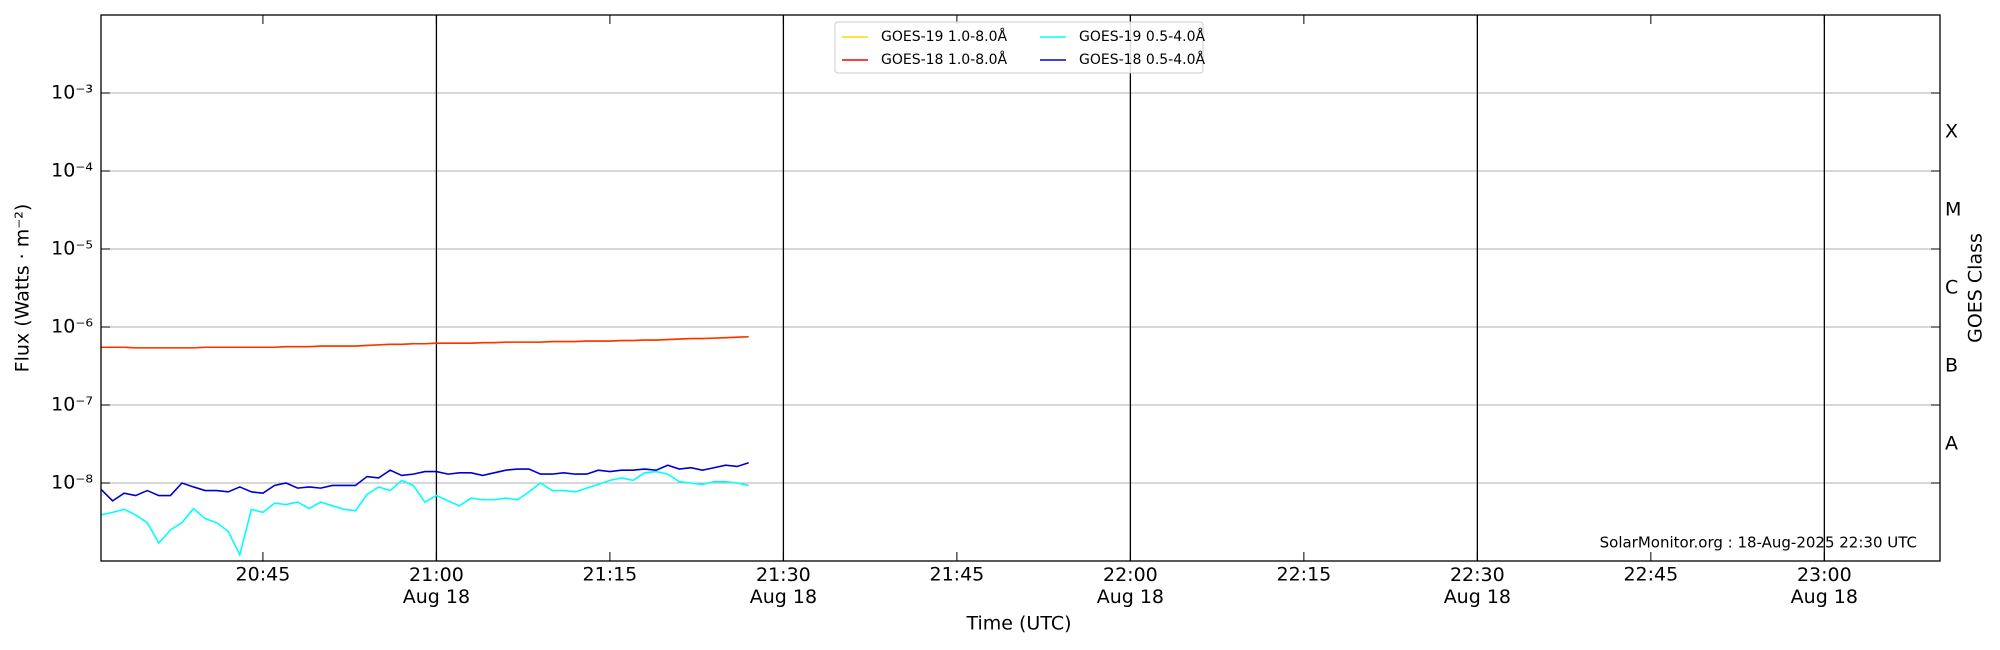 This screenshot has height=650, width=2000. I want to click on legend-label: GOES-19 1.0-8.0Å, so click(944, 36).